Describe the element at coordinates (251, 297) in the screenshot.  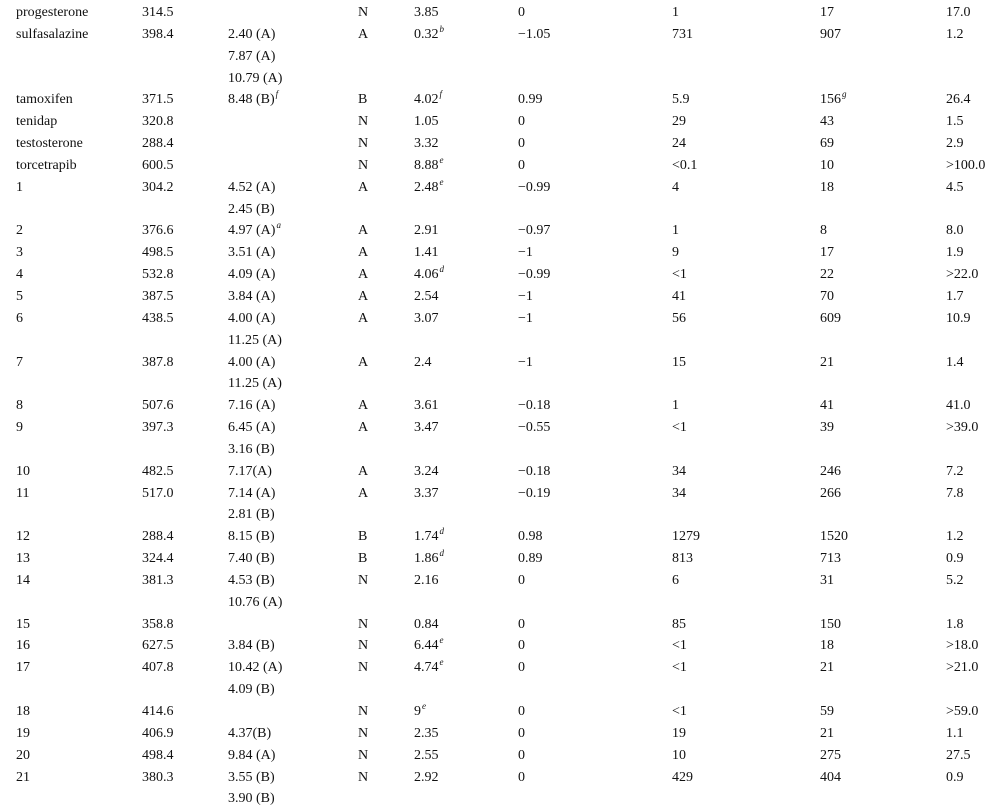
I see `pka-value: 3.84 (A)` at that location.